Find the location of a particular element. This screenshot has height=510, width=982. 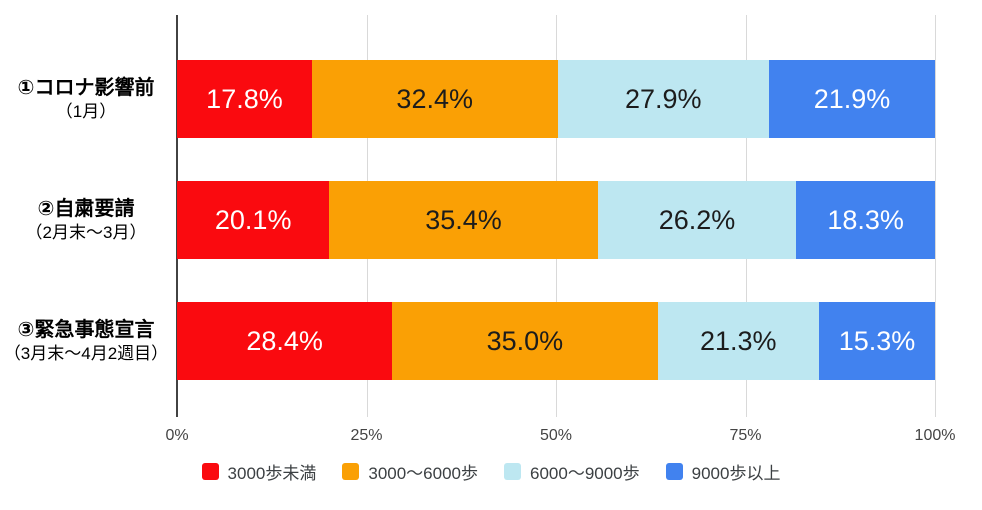

bar-segment: 21.9% is located at coordinates (851, 99).